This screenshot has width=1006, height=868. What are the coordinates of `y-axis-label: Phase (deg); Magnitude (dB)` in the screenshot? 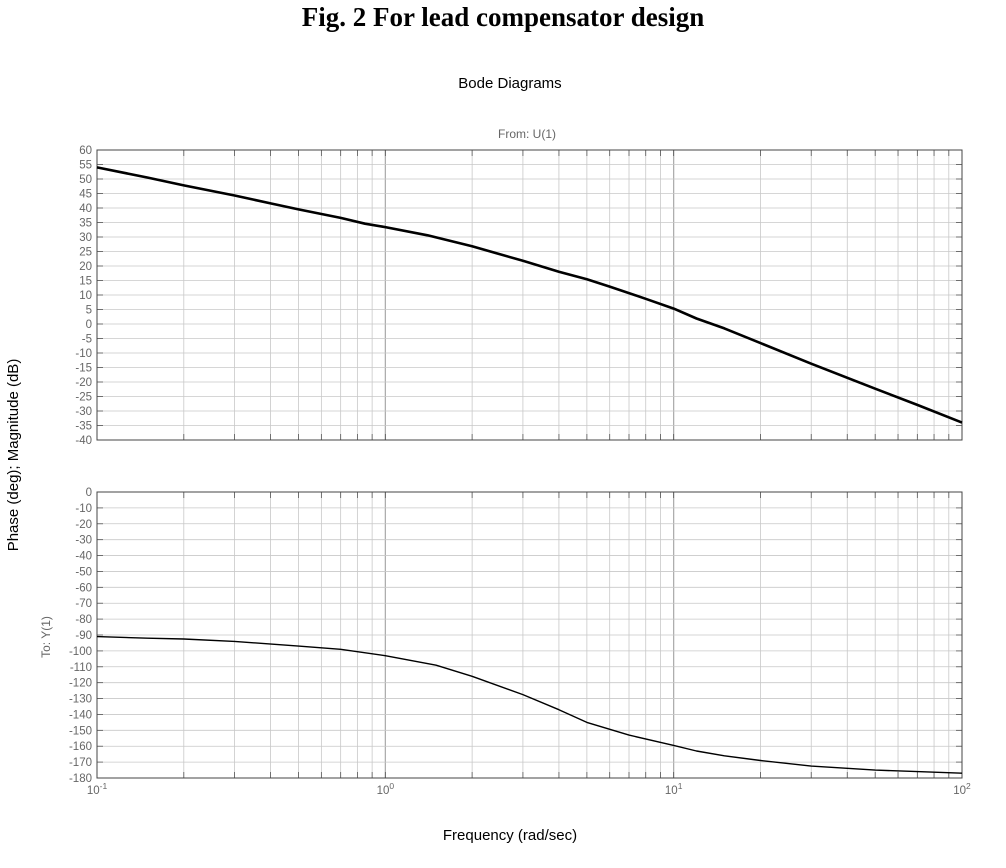 It's located at (13, 455).